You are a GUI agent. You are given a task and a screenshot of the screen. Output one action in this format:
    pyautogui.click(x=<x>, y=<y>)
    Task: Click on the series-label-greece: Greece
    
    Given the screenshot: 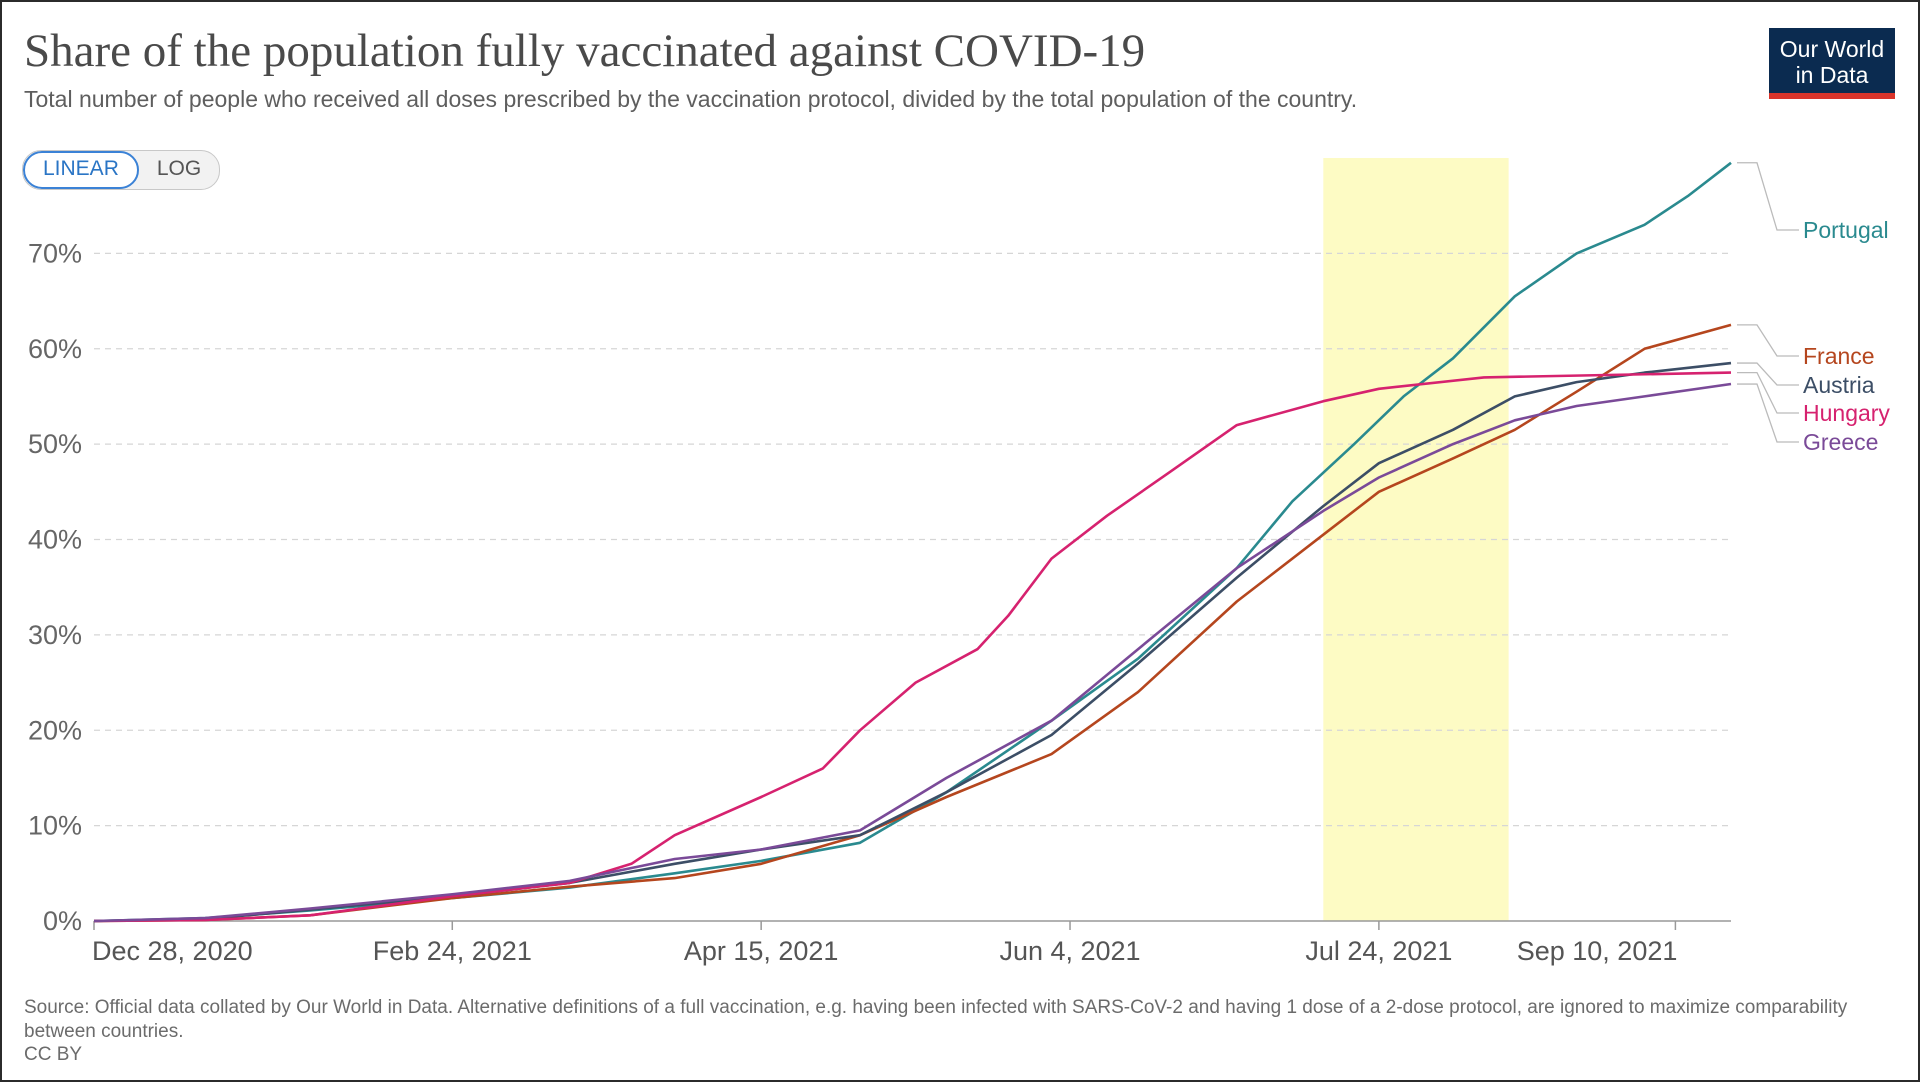 What is the action you would take?
    pyautogui.click(x=1840, y=442)
    